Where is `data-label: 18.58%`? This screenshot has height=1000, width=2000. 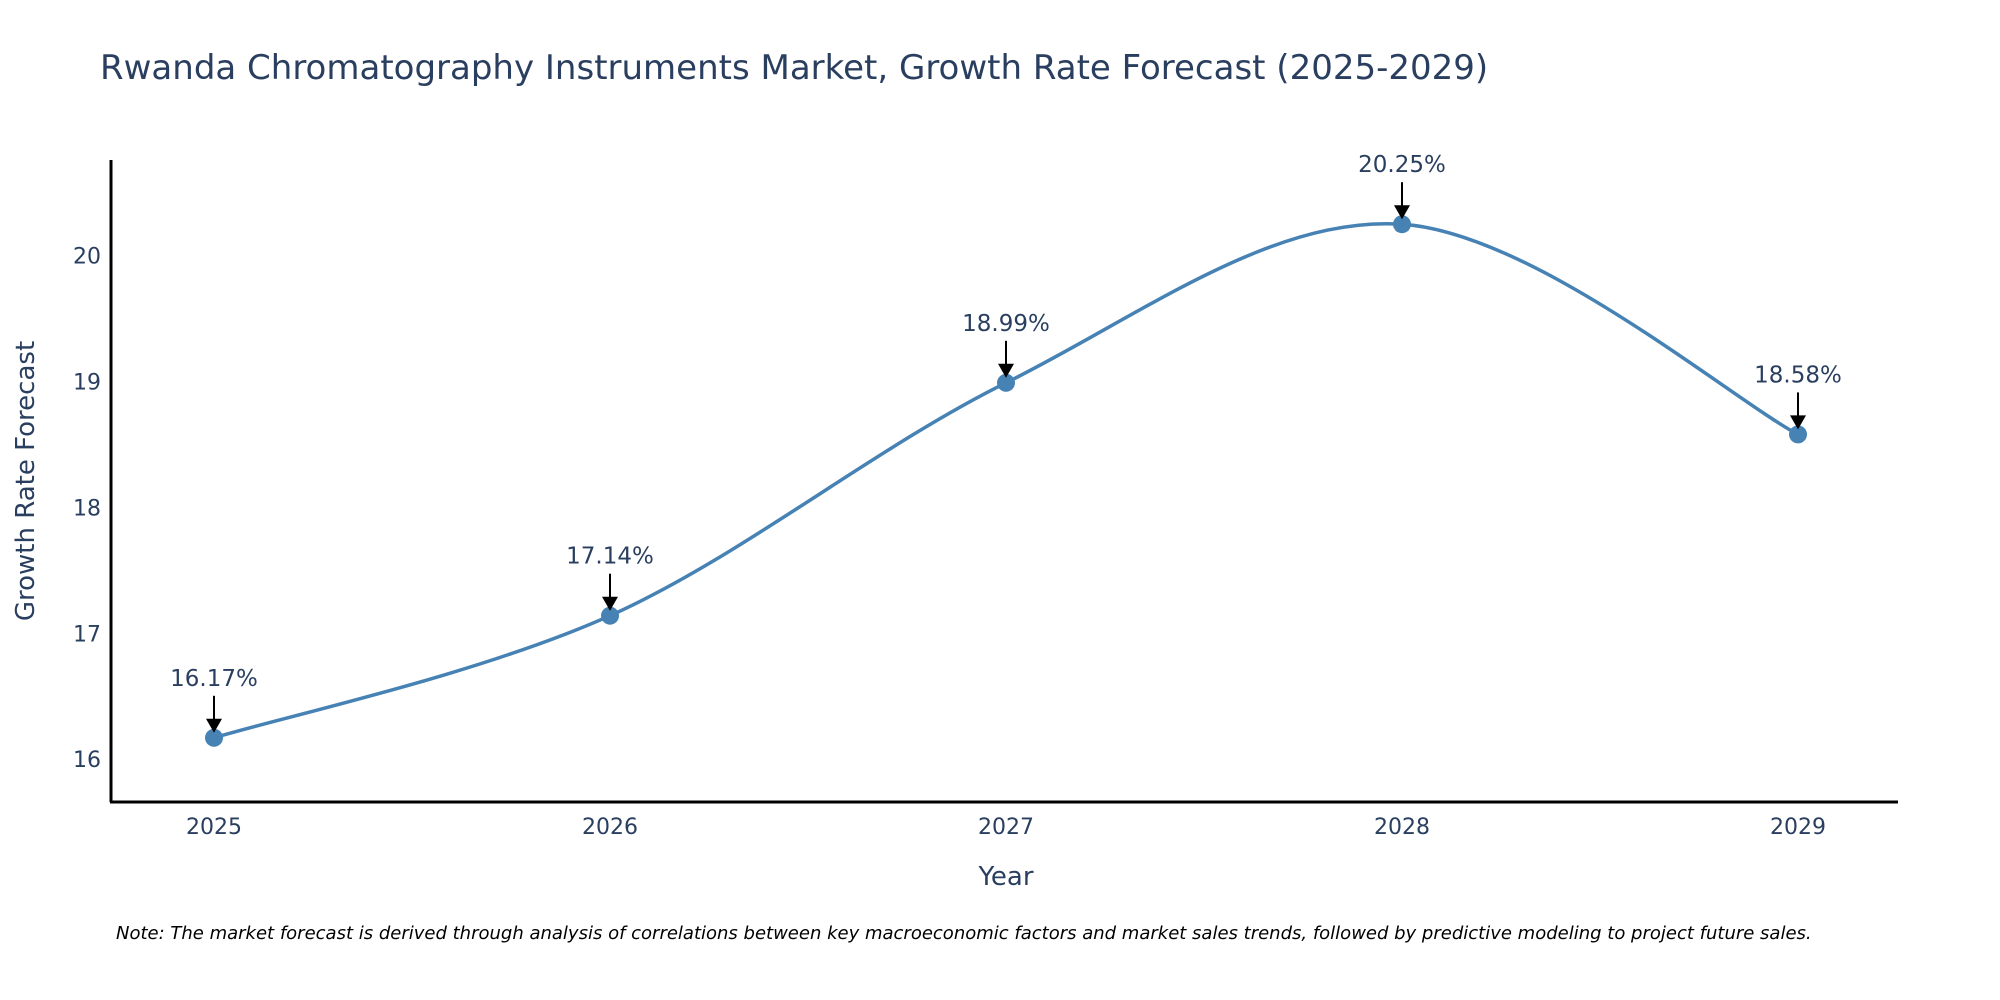
data-label: 18.58% is located at coordinates (1798, 375).